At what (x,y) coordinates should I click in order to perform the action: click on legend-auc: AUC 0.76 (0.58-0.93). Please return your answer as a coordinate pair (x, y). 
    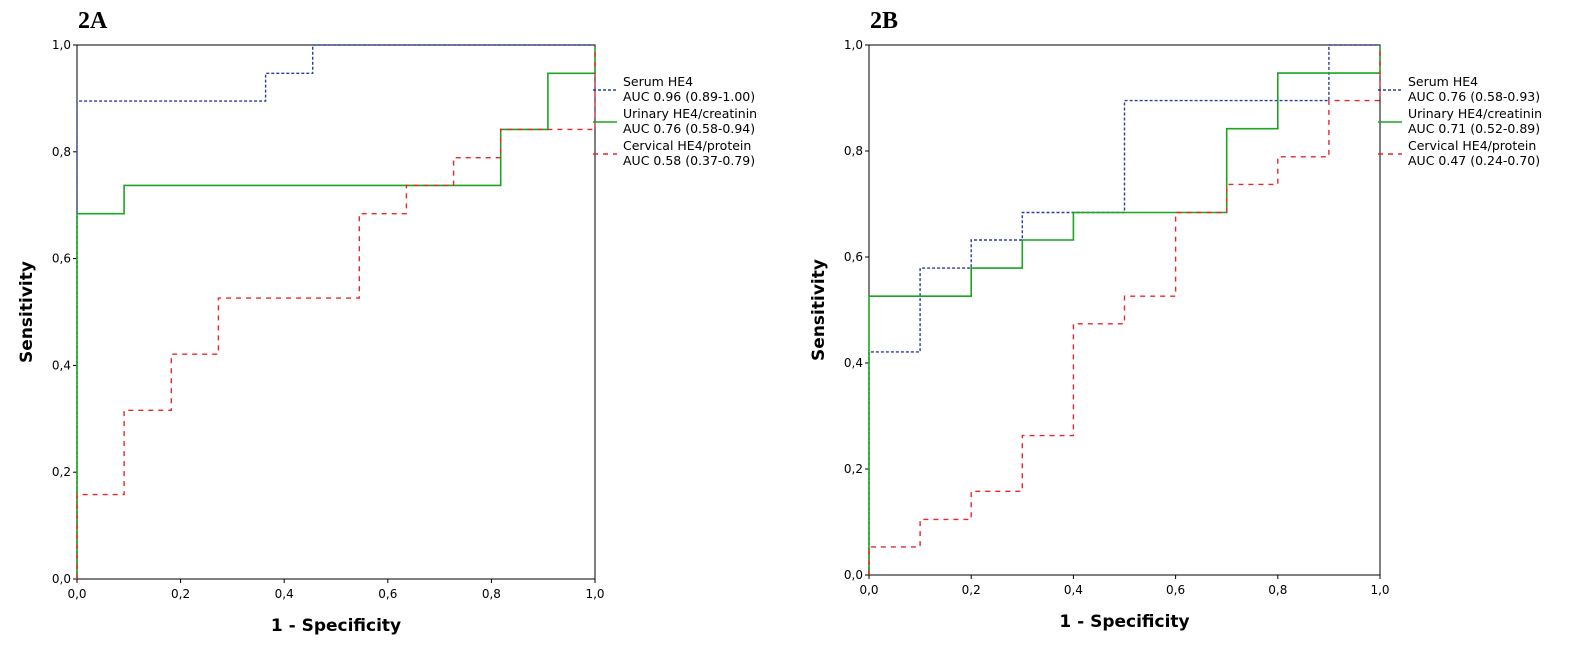
    Looking at the image, I should click on (1474, 96).